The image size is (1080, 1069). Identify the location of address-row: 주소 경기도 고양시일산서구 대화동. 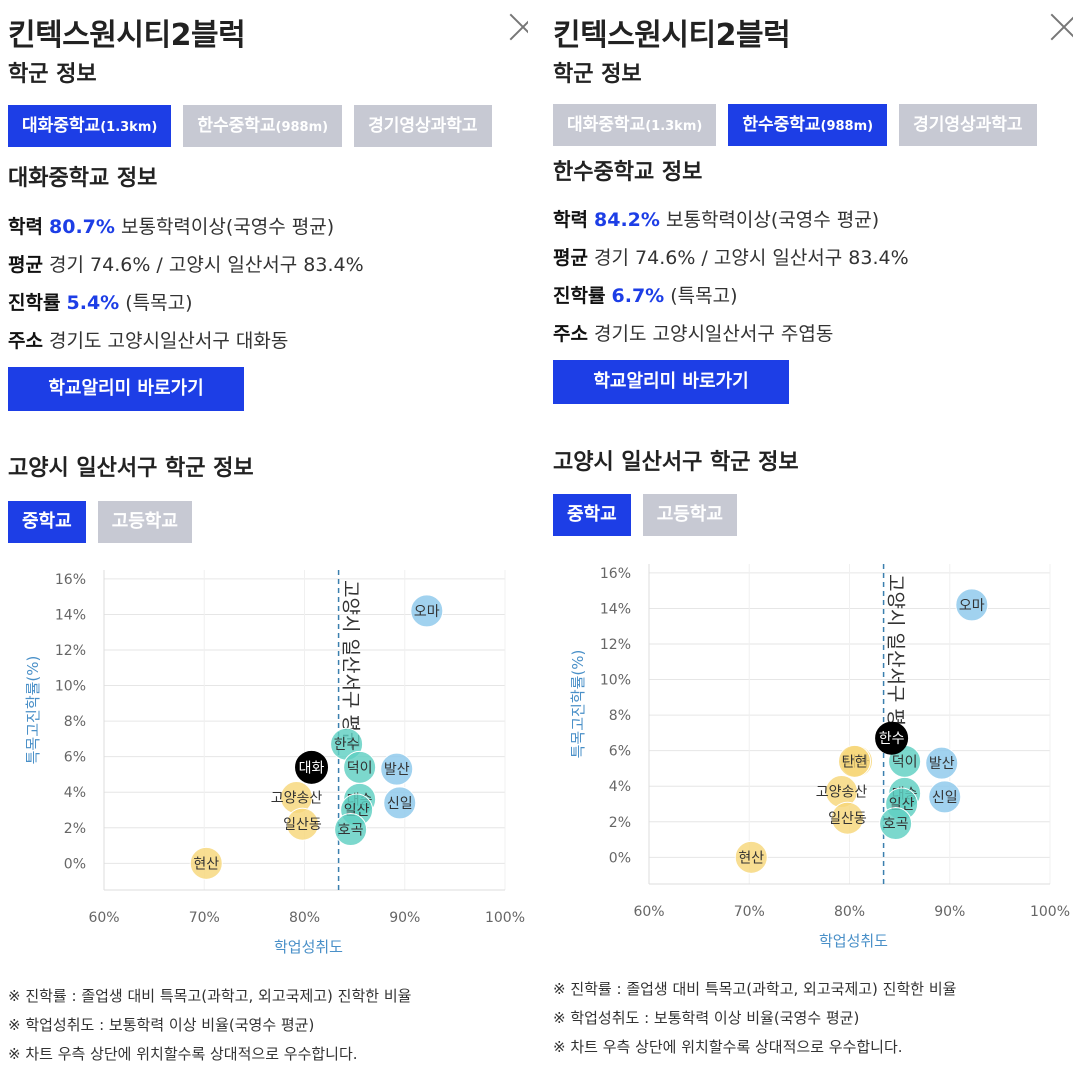
(148, 339).